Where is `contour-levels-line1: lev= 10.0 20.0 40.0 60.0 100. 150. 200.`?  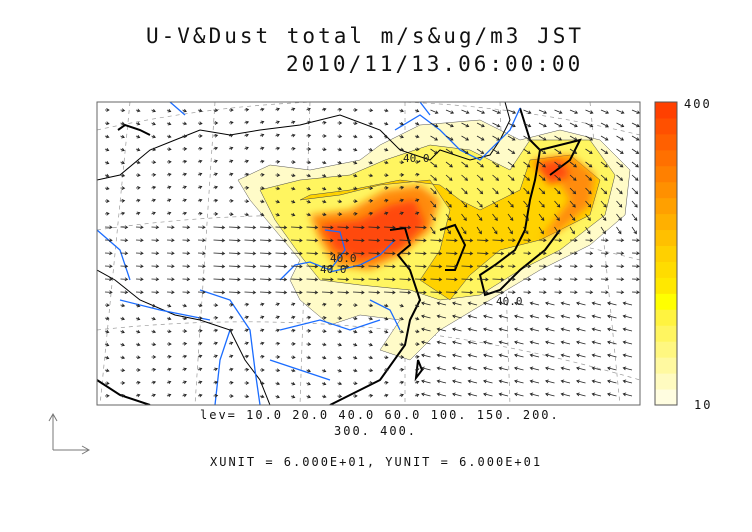
contour-levels-line1: lev= 10.0 20.0 40.0 60.0 100. 150. 200. is located at coordinates (380, 415).